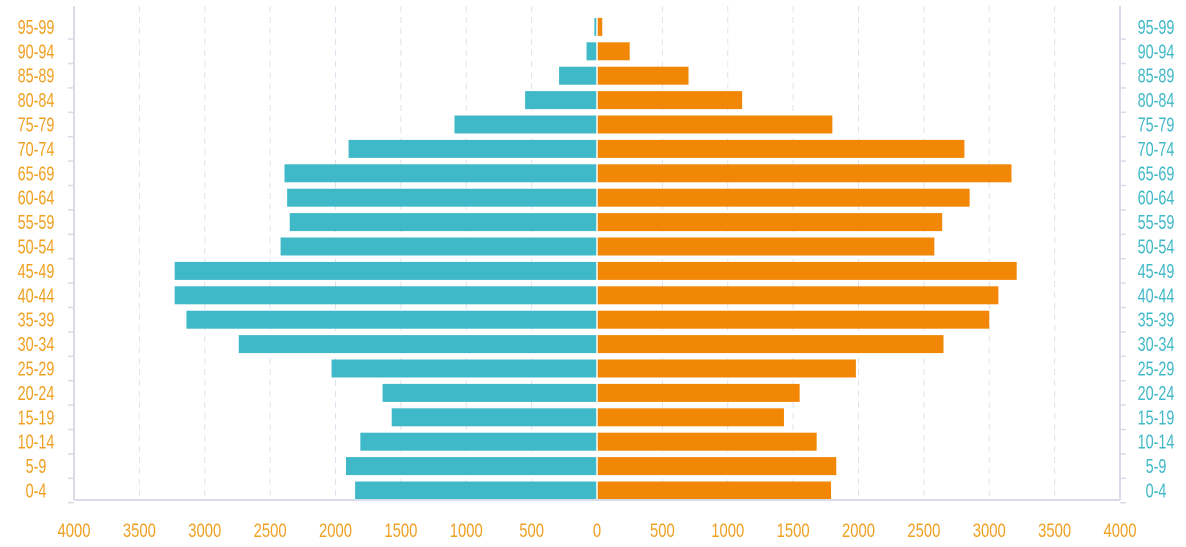 This screenshot has height=547, width=1186. I want to click on right-age-label: 65-69, so click(1156, 173).